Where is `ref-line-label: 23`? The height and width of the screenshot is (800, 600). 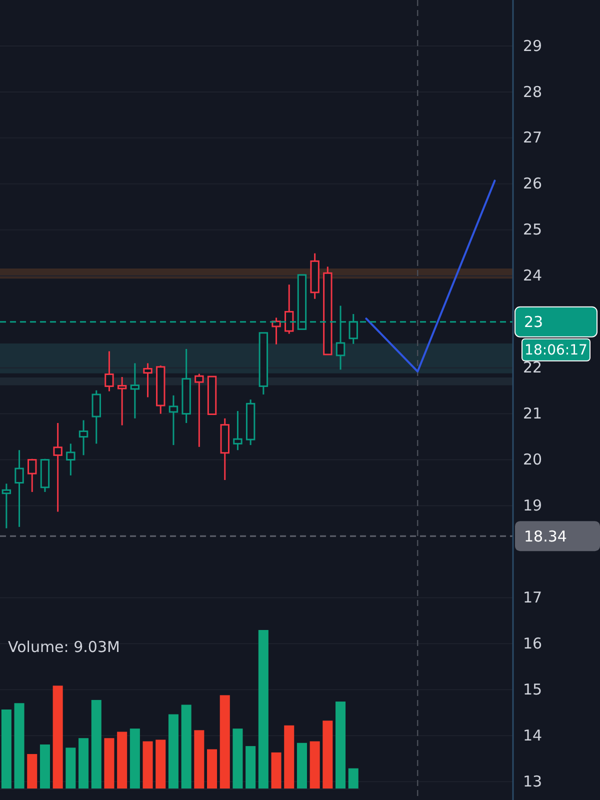
ref-line-label: 23 is located at coordinates (534, 322).